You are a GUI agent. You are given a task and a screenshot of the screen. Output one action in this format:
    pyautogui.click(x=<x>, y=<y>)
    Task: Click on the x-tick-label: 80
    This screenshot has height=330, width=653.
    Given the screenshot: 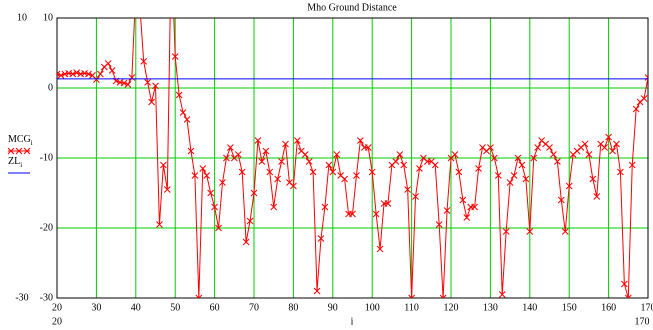 What is the action you would take?
    pyautogui.click(x=293, y=307)
    